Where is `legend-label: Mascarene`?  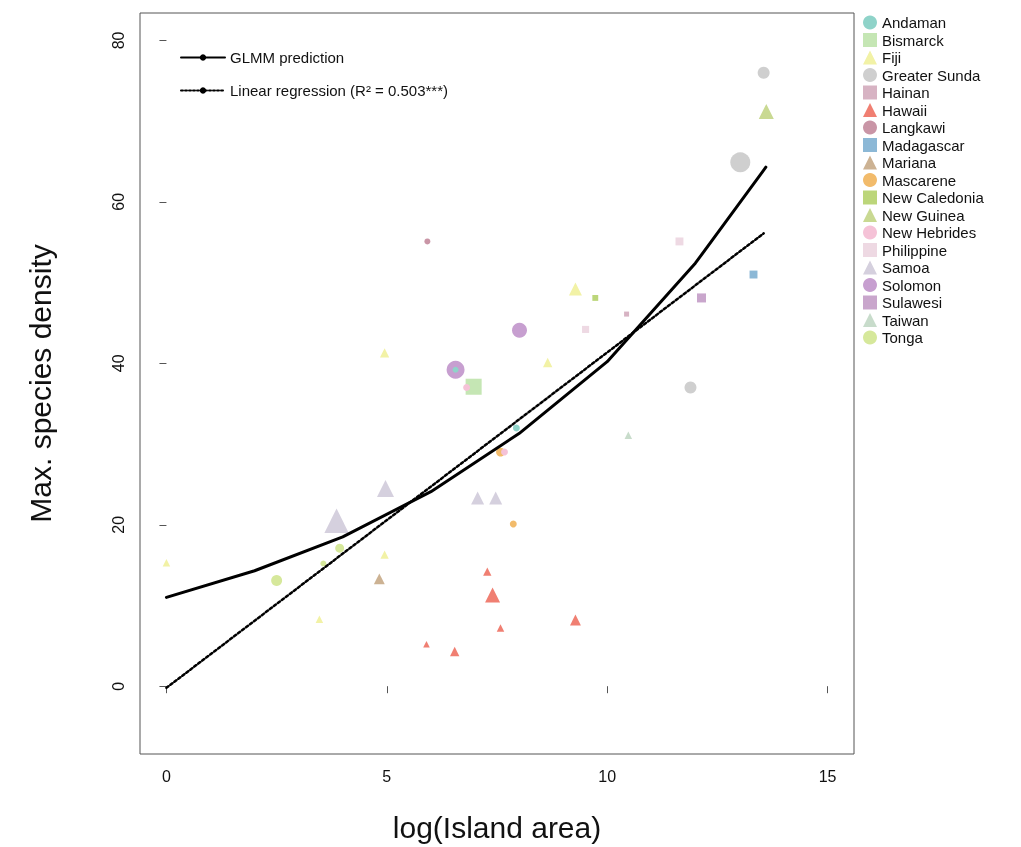
legend-label: Mascarene is located at coordinates (919, 180).